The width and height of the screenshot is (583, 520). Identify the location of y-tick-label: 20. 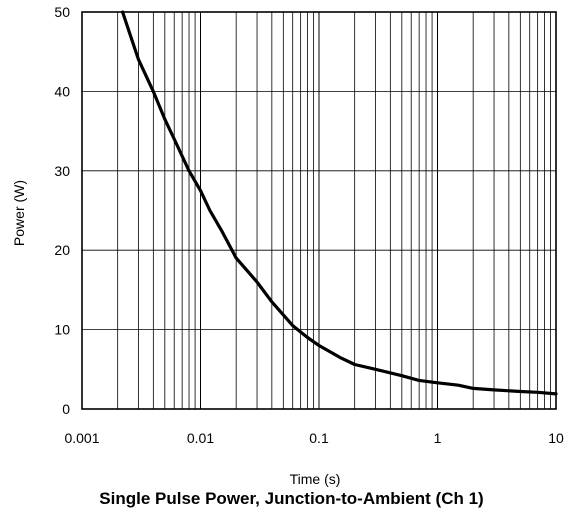
(62, 250).